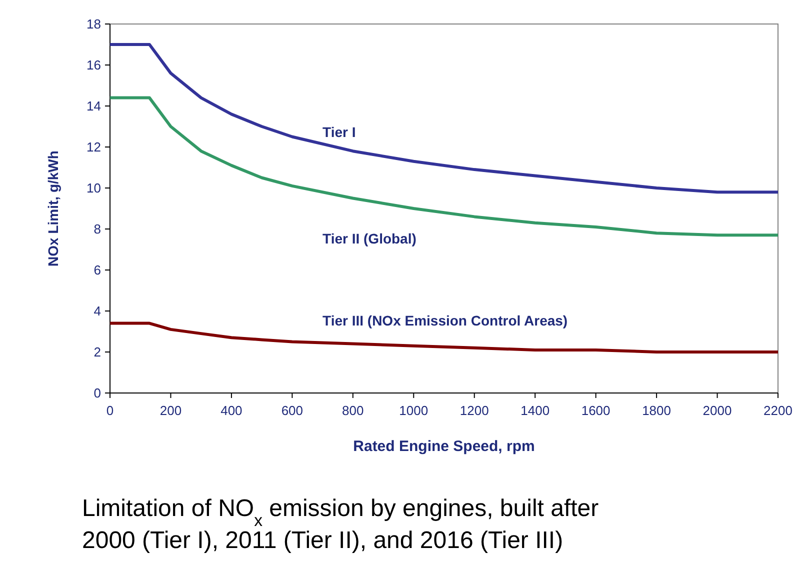  I want to click on y-axis-title: NOx Limit, g/kWh, so click(53, 208).